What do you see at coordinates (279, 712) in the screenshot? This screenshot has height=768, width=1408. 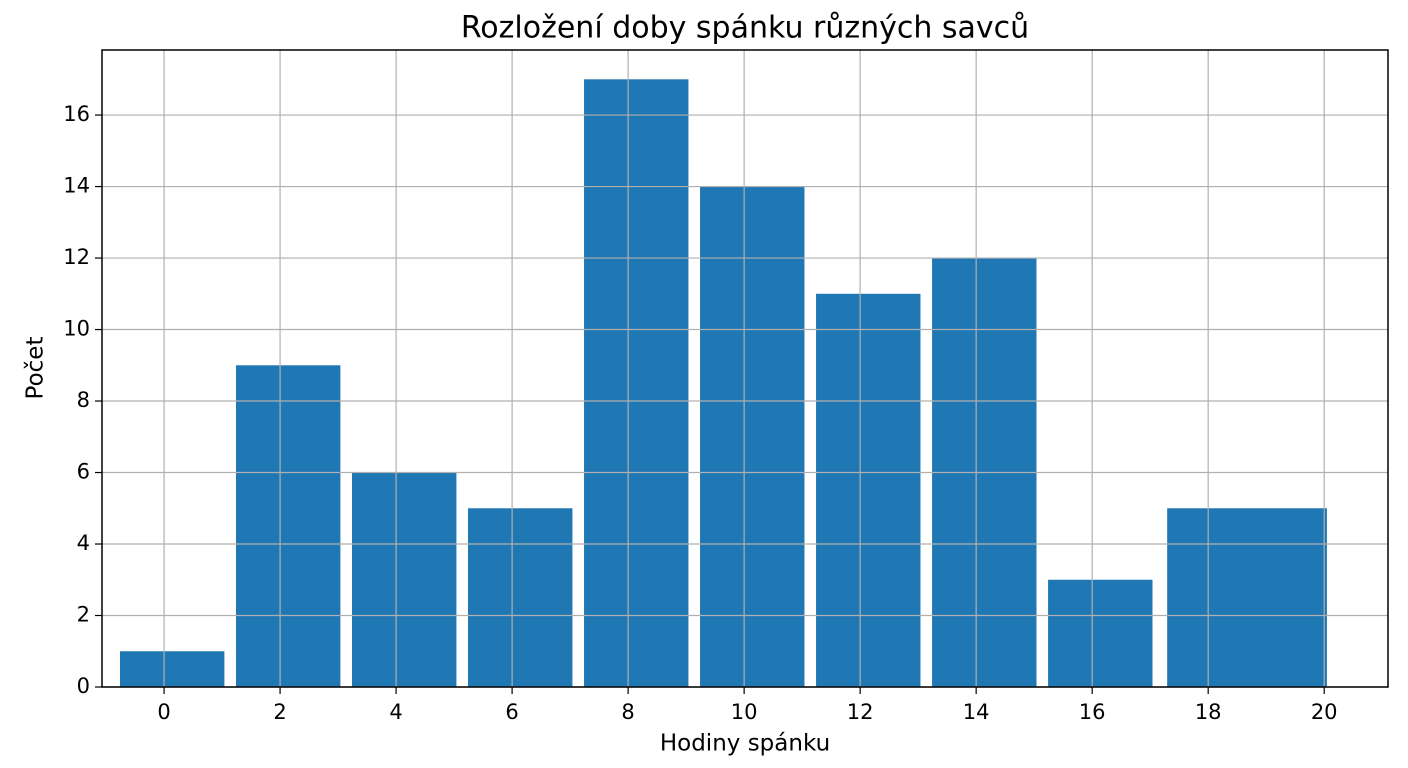 I see `x-tick-label: 2` at bounding box center [279, 712].